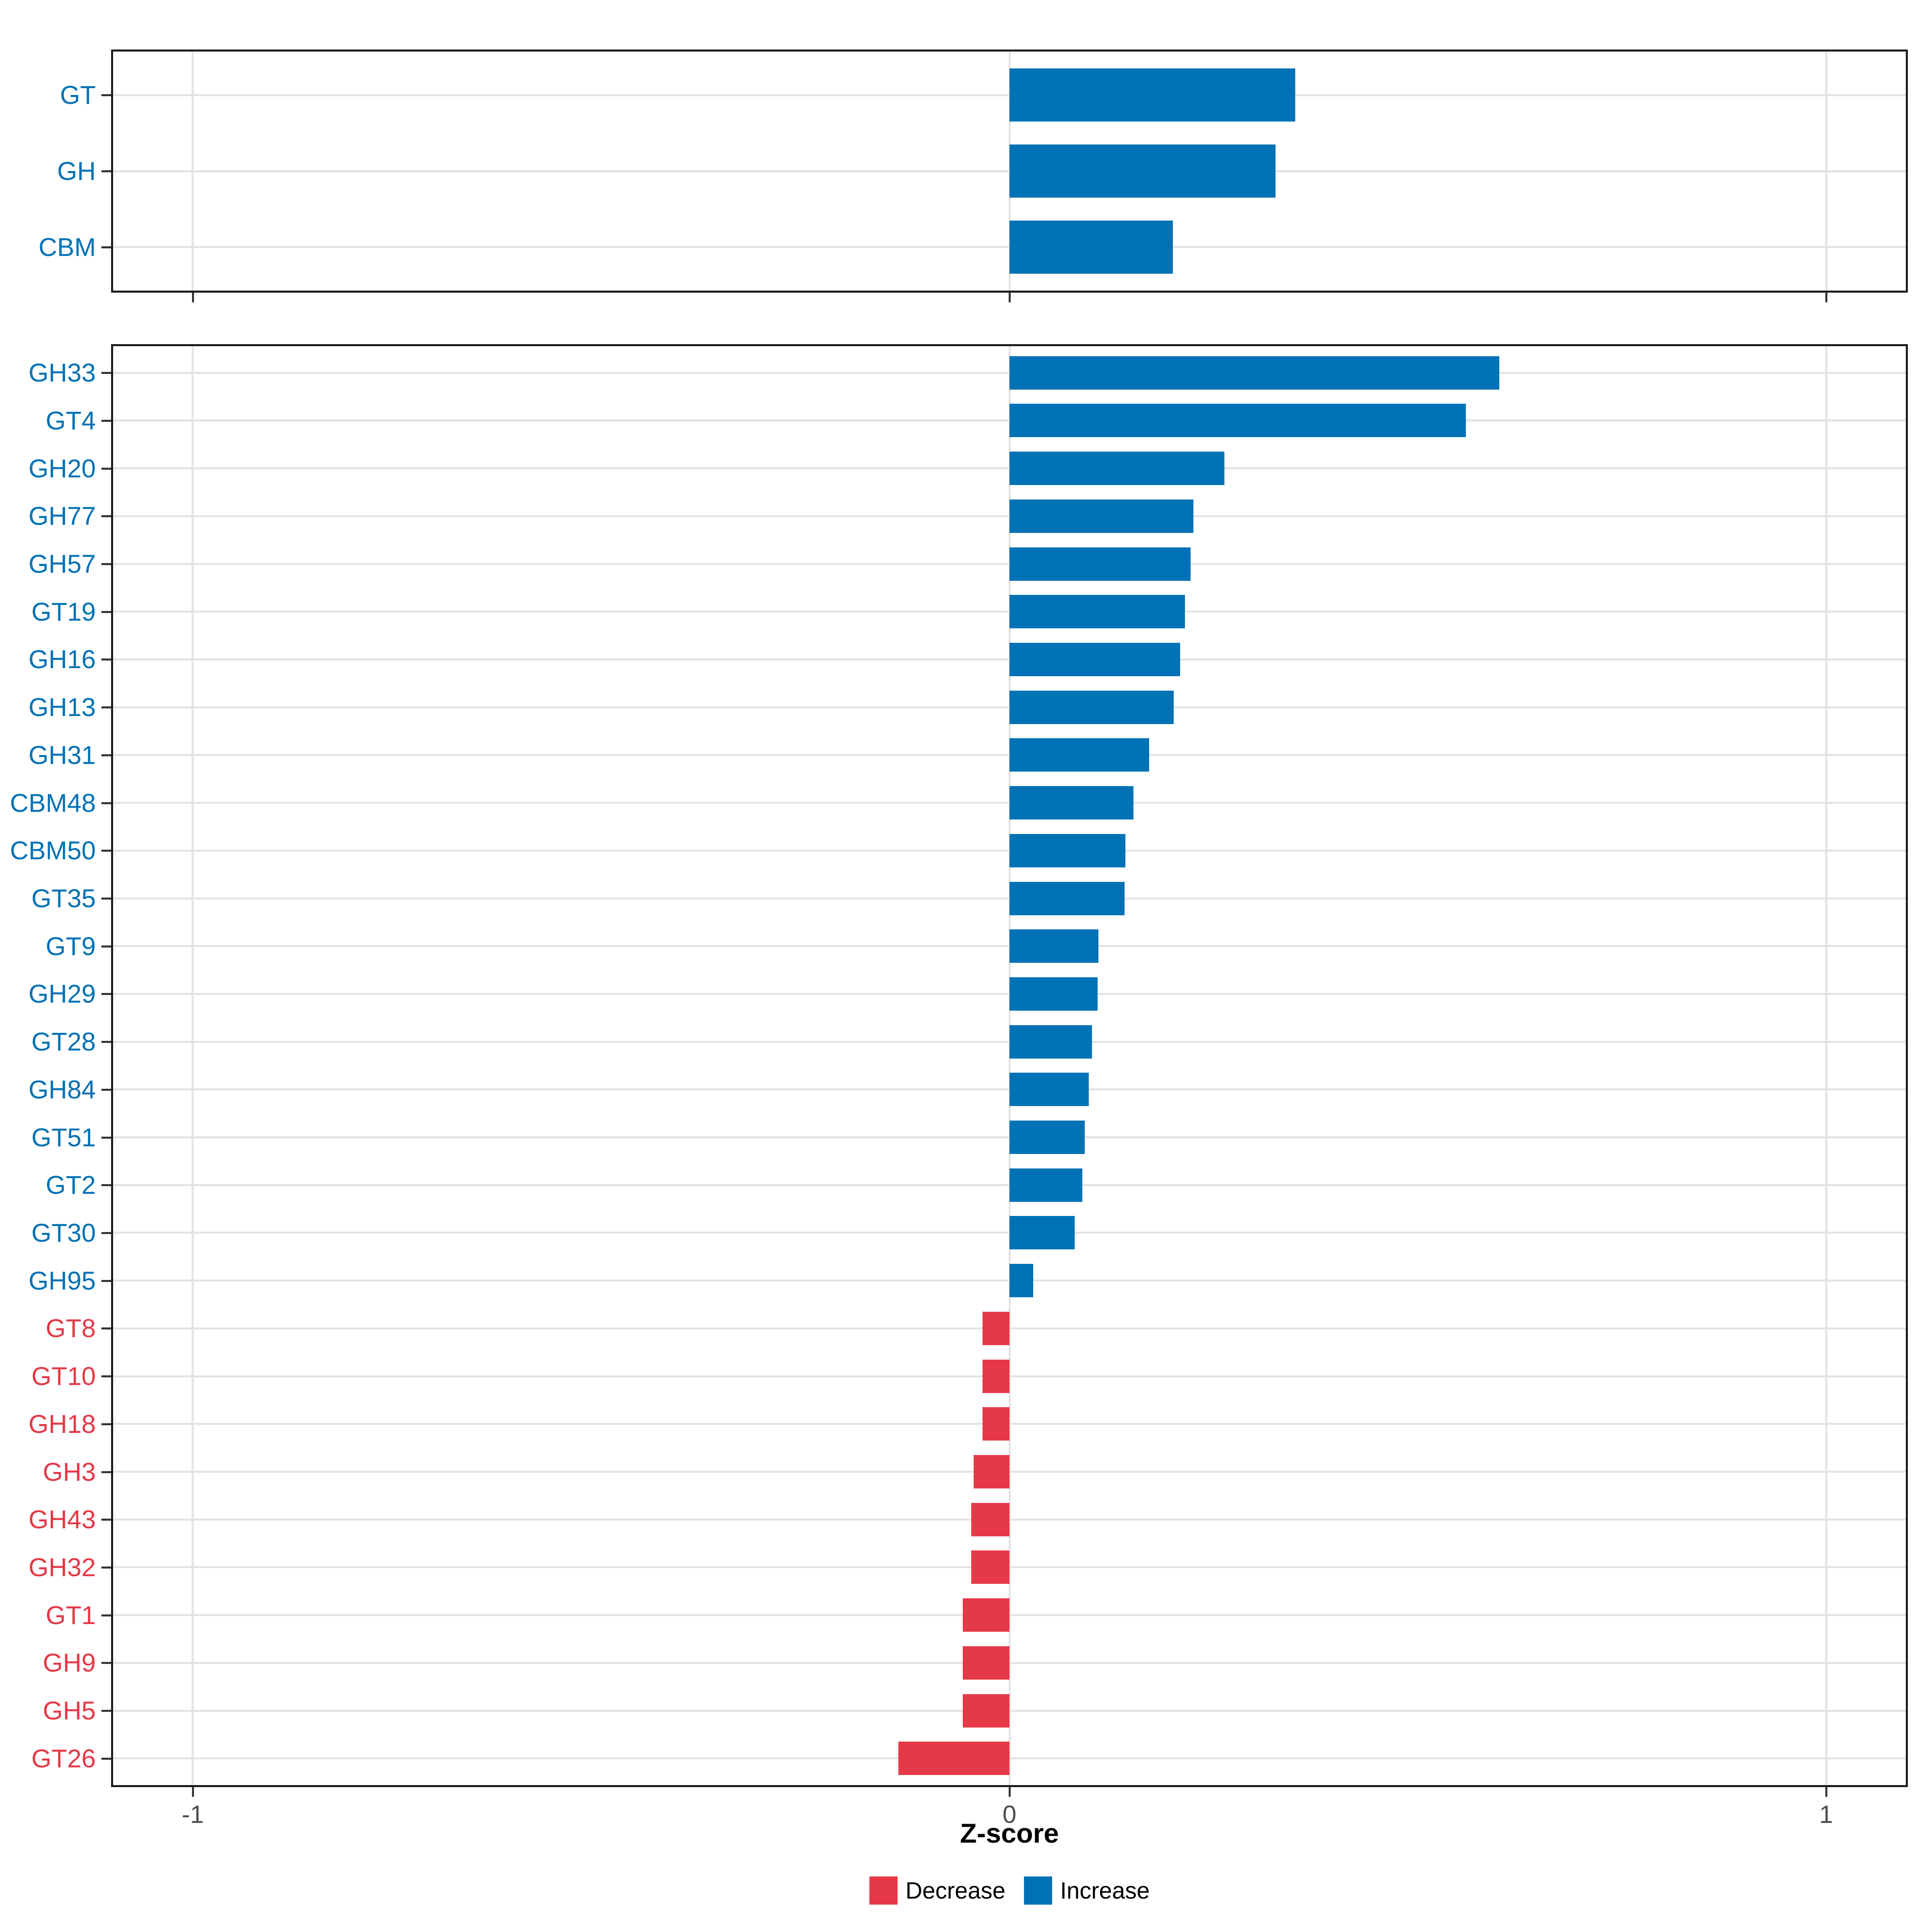 The image size is (1932, 1932). I want to click on category-label-gh33: GH33, so click(62, 372).